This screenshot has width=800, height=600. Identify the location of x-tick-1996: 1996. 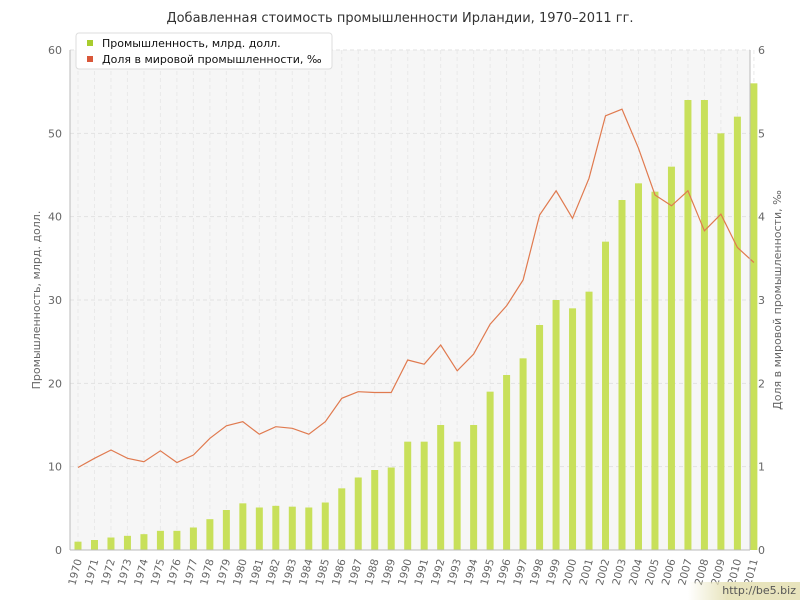
(504, 571).